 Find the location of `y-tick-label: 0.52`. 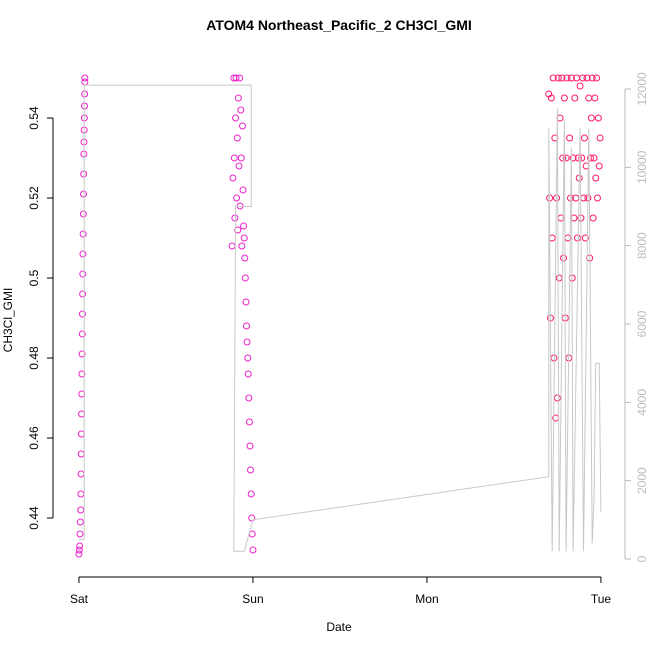

y-tick-label: 0.52 is located at coordinates (34, 198).